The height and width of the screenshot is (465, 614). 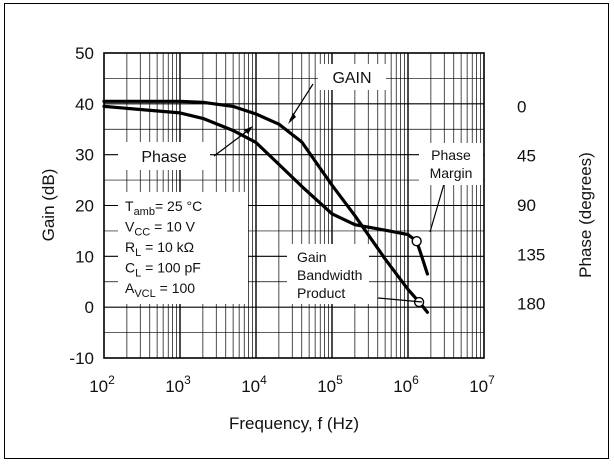 What do you see at coordinates (160, 290) in the screenshot?
I see `condition-line: AVCL = 100` at bounding box center [160, 290].